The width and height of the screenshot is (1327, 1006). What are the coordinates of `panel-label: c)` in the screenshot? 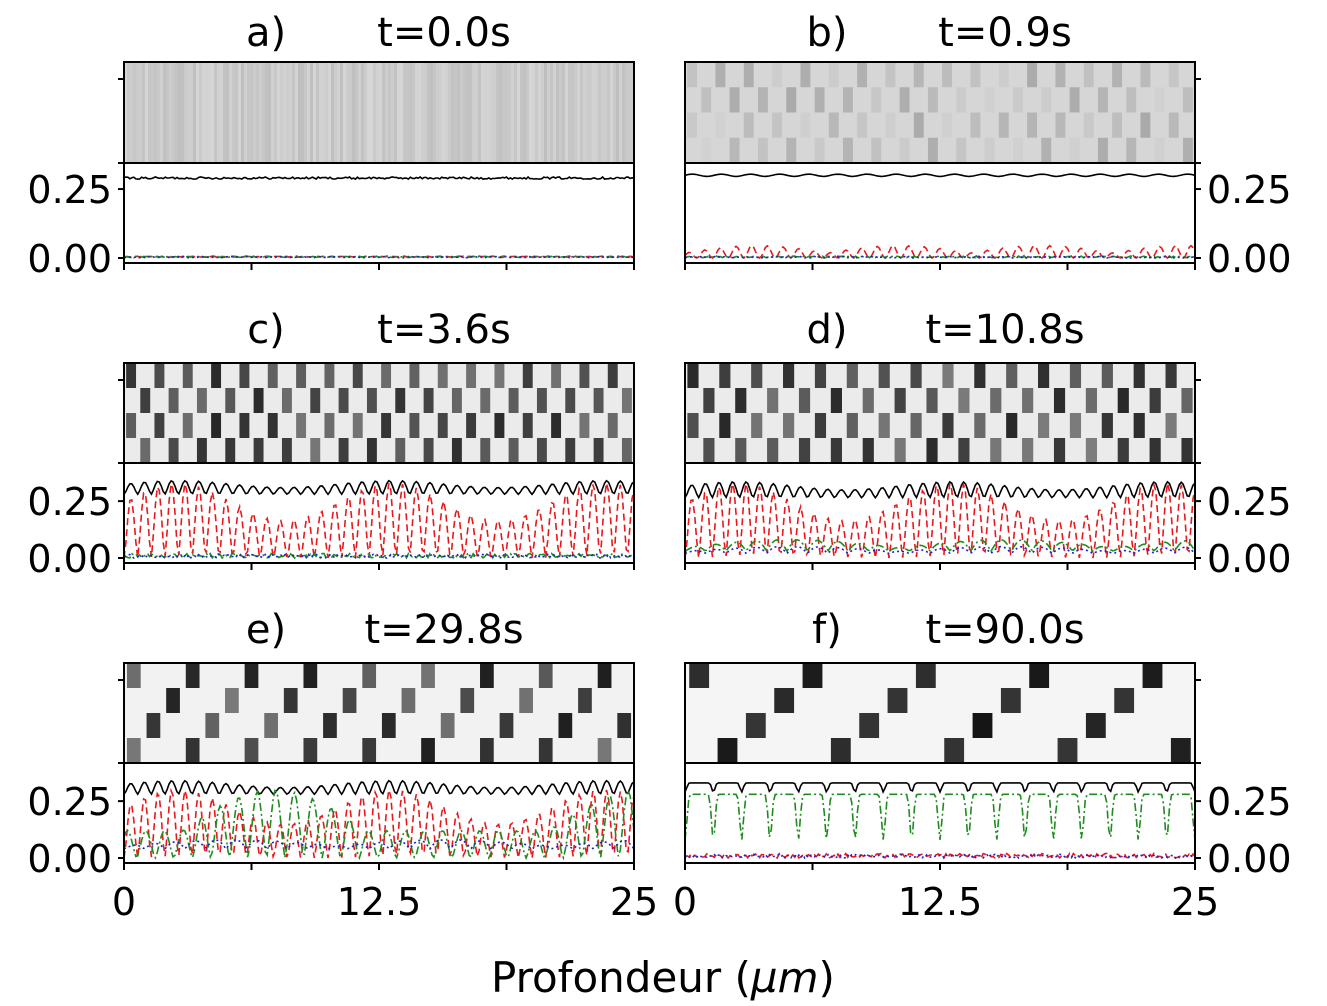 It's located at (266, 330).